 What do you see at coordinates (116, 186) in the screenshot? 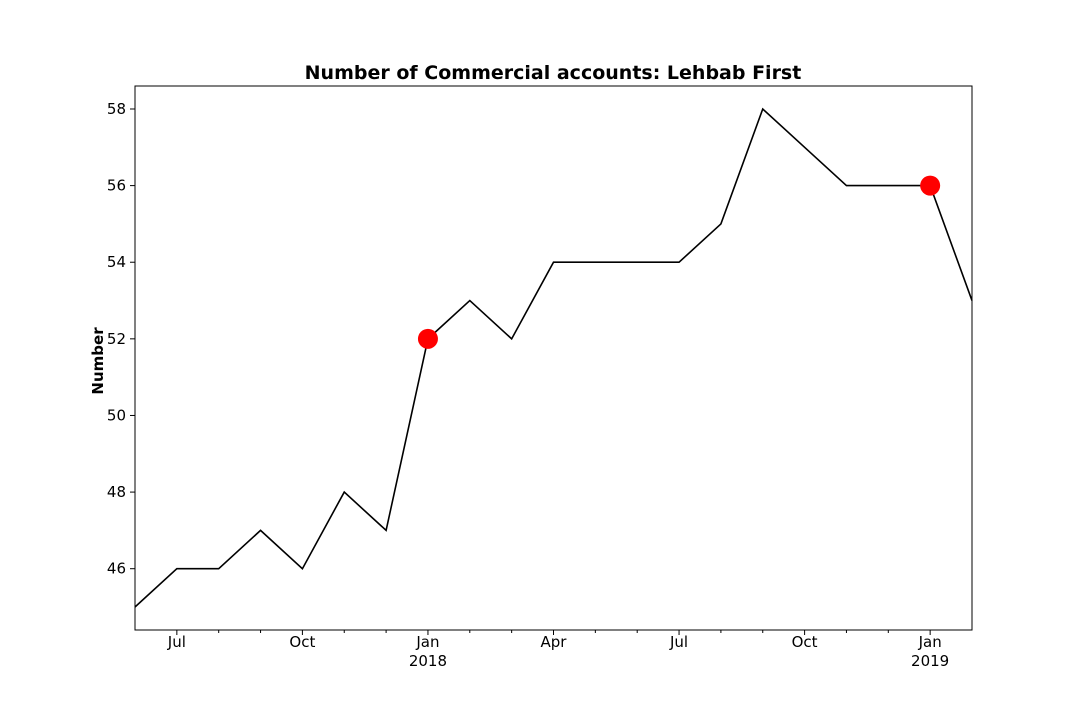
I see `y-tick-label: 56` at bounding box center [116, 186].